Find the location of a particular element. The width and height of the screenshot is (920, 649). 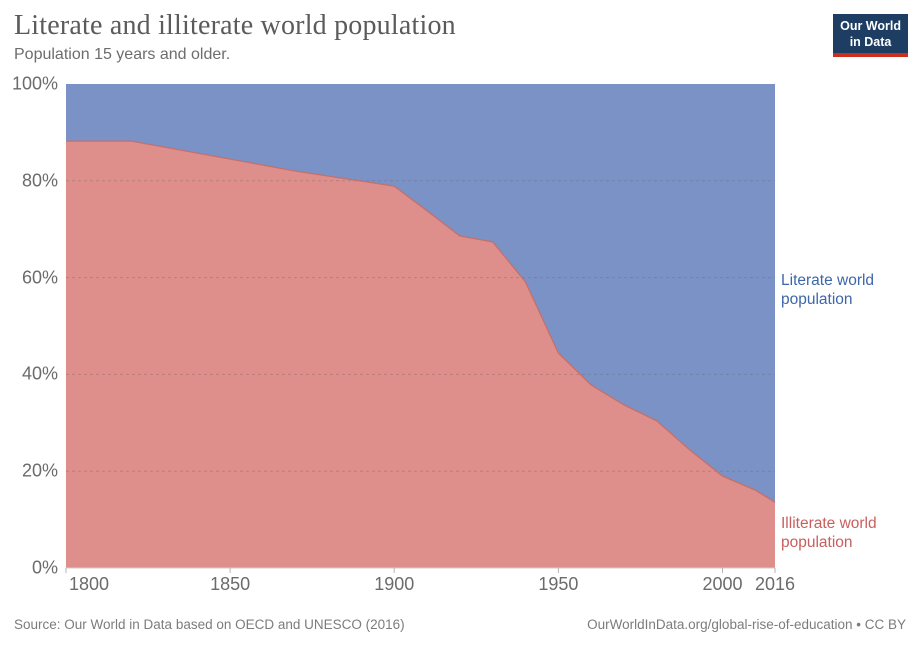

series-label-literate: Literate world population is located at coordinates (828, 290).